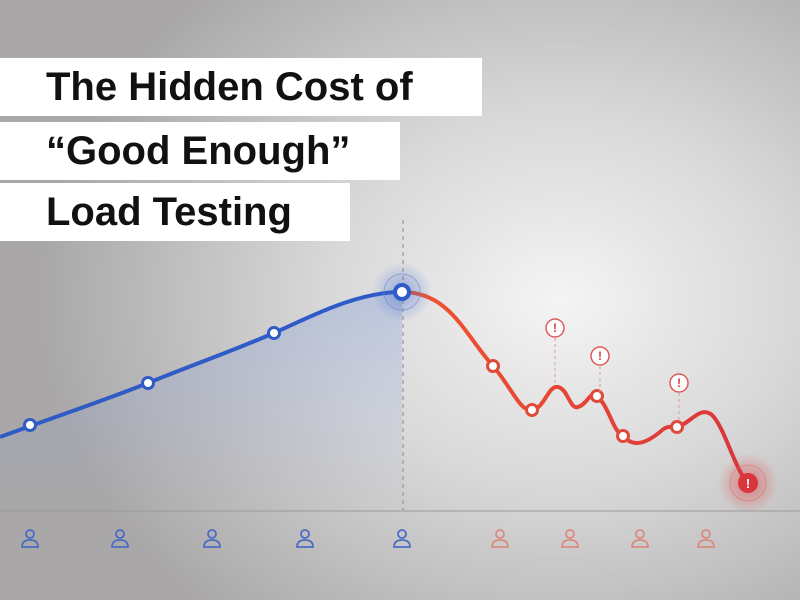 Image resolution: width=800 pixels, height=600 pixels. I want to click on user-icons, so click(368, 538).